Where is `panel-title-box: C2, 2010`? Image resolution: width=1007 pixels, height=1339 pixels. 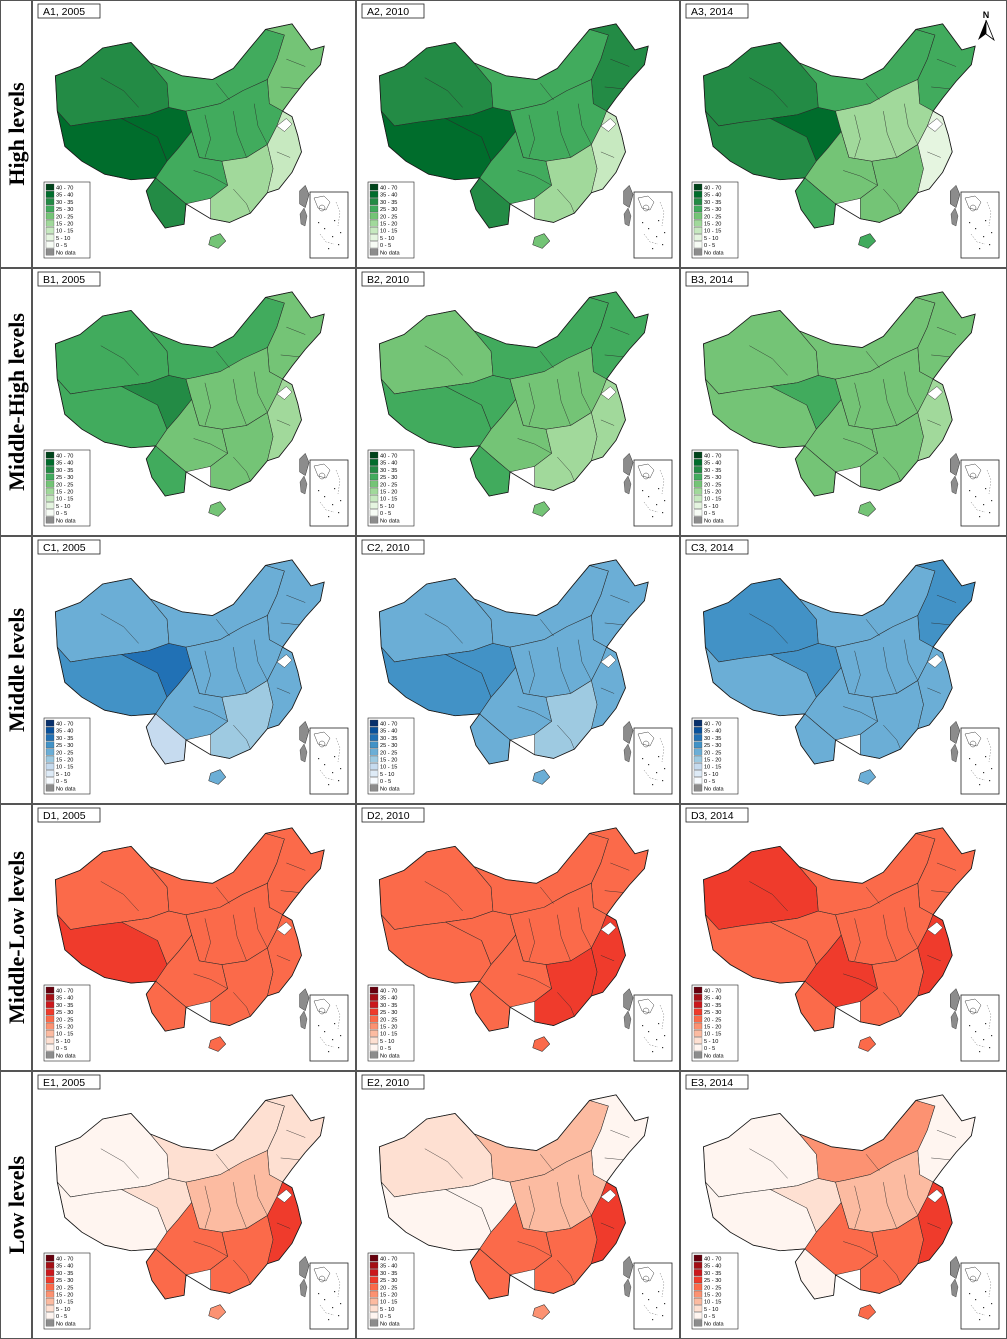 panel-title-box: C2, 2010 is located at coordinates (393, 547).